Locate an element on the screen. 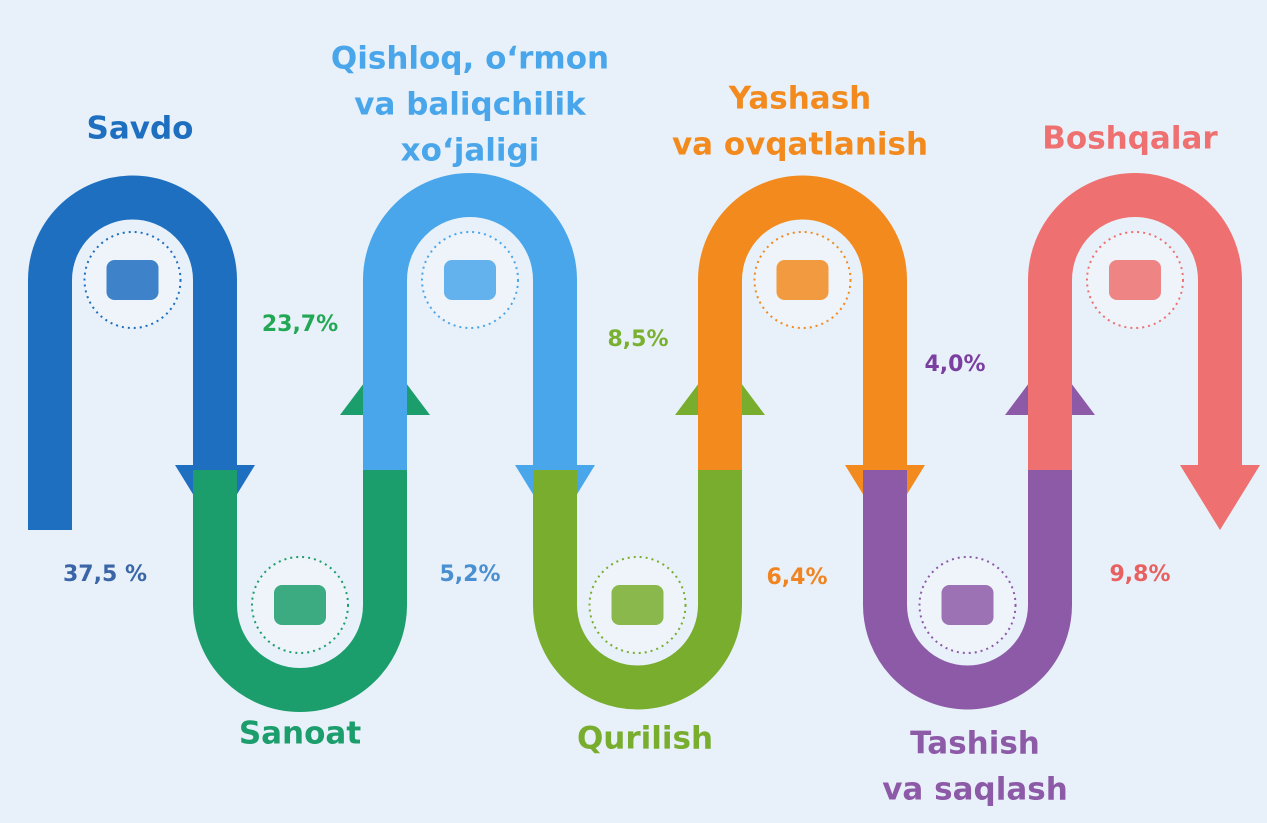  sector-label: va saqlash is located at coordinates (975, 790).